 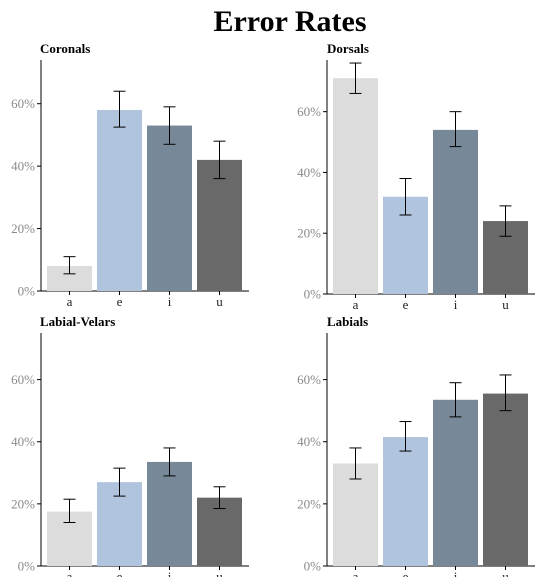 What do you see at coordinates (347, 321) in the screenshot?
I see `panel-title: Labials` at bounding box center [347, 321].